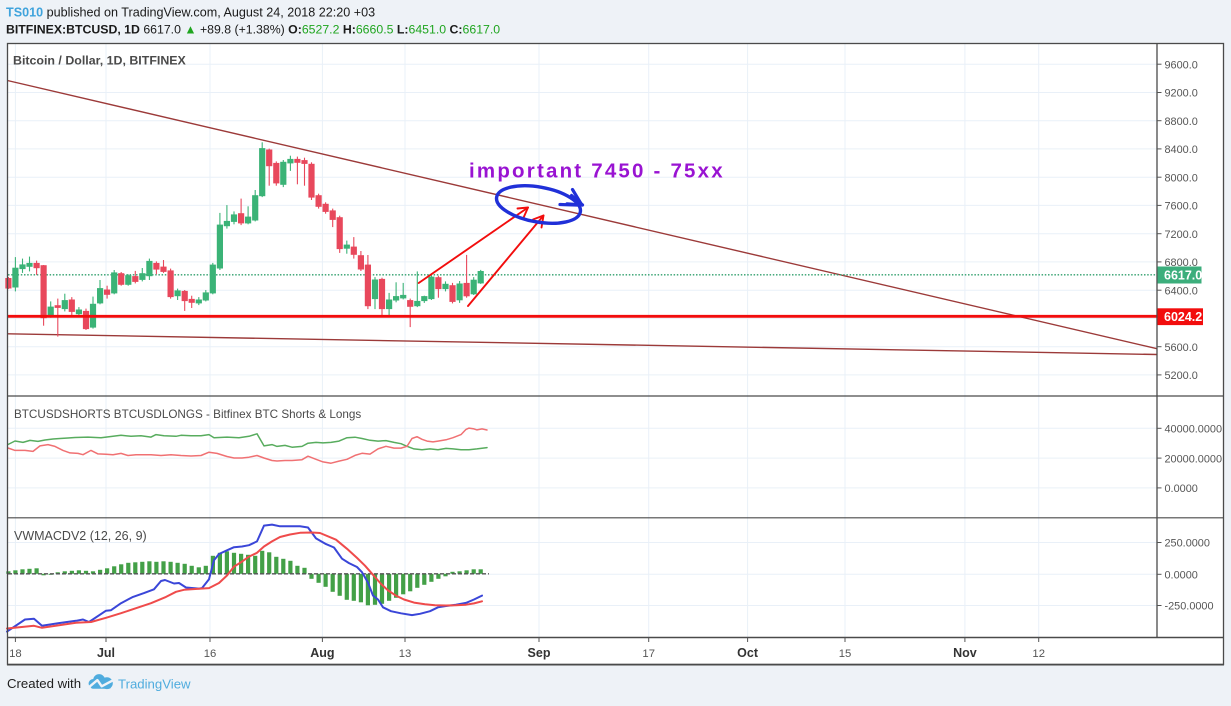 This screenshot has height=706, width=1231. Describe the element at coordinates (322, 653) in the screenshot. I see `svg-text: Aug` at that location.